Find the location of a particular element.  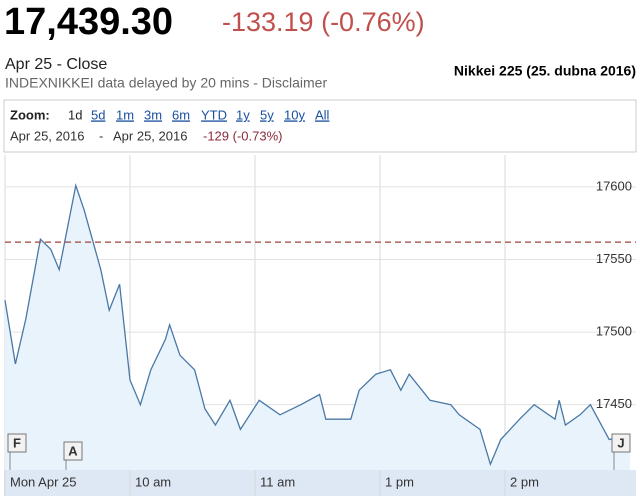

range-from: Apr 25, 2016 is located at coordinates (47, 135).